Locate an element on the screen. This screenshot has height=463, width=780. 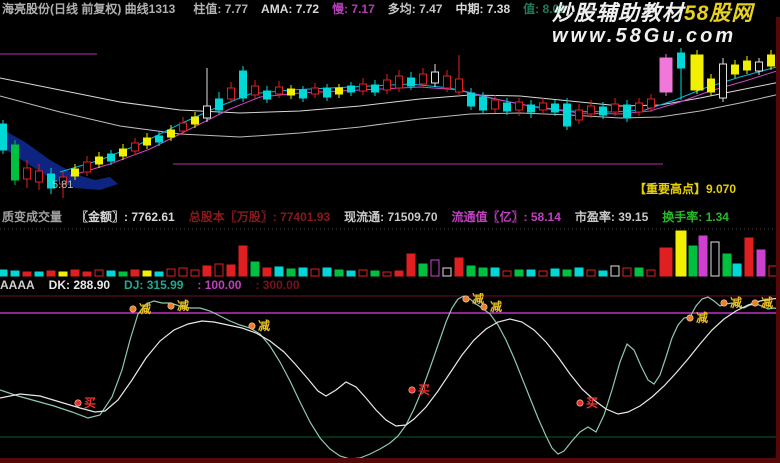
amount-value: 〖金额〗: 7762.61 is located at coordinates (125, 217).